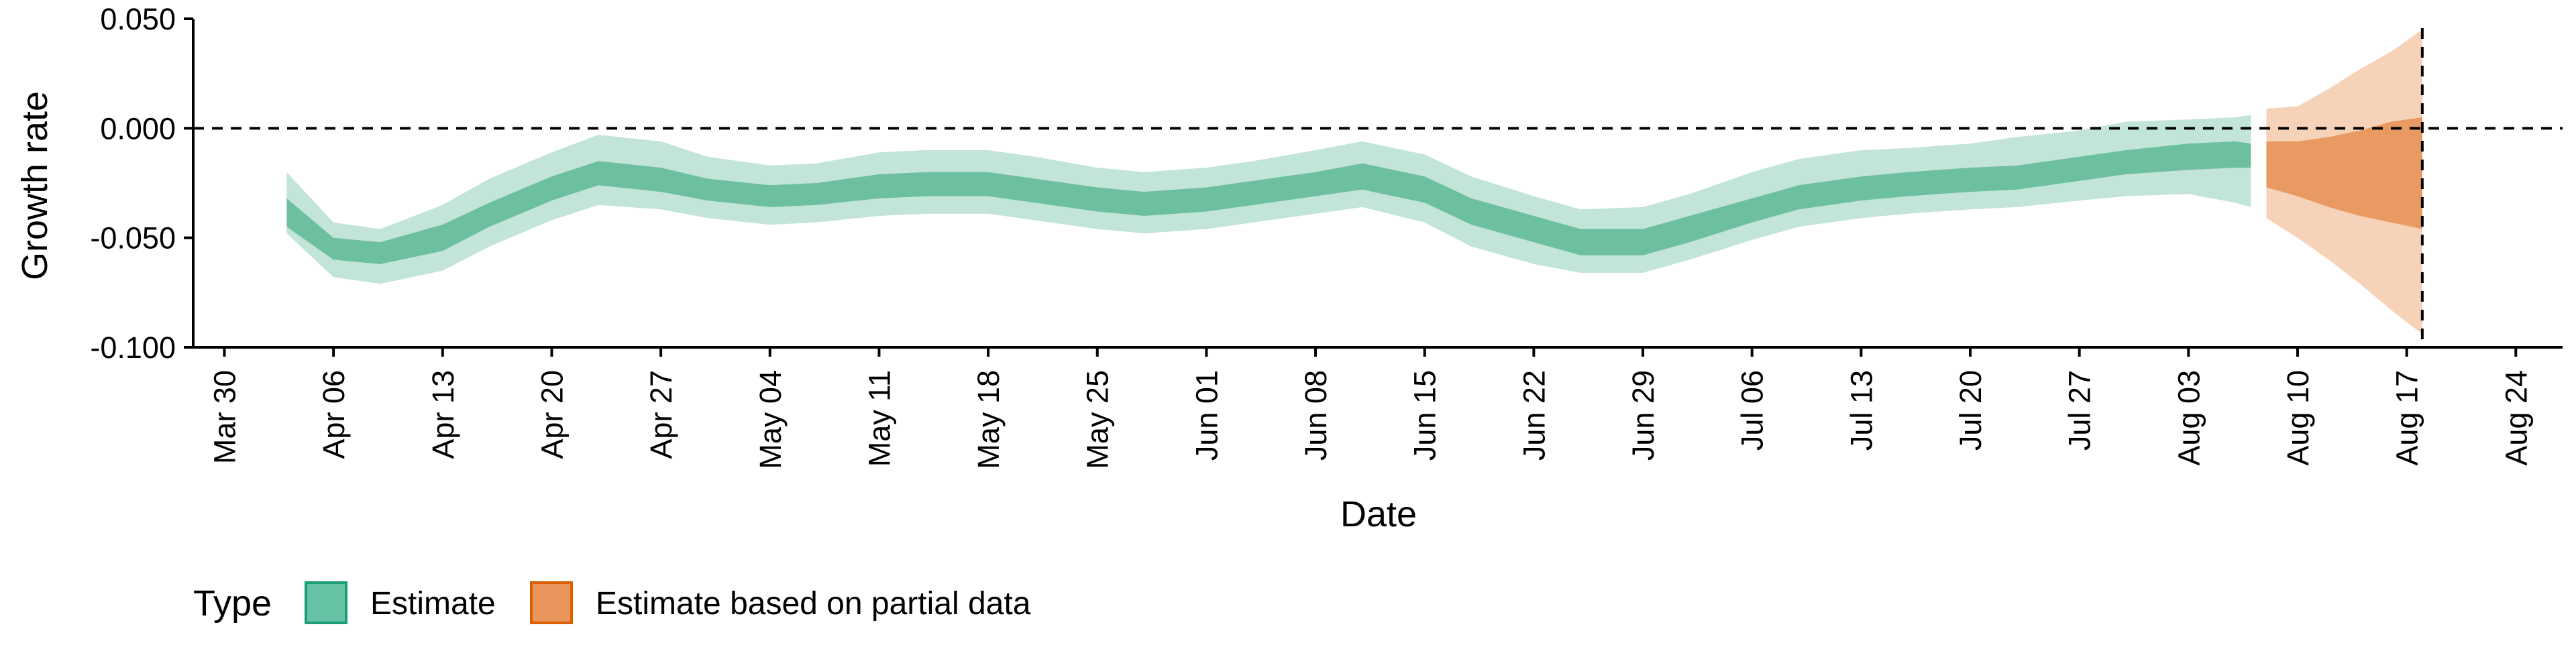 The width and height of the screenshot is (2576, 647). What do you see at coordinates (443, 414) in the screenshot?
I see `x-tick-label: Apr 13` at bounding box center [443, 414].